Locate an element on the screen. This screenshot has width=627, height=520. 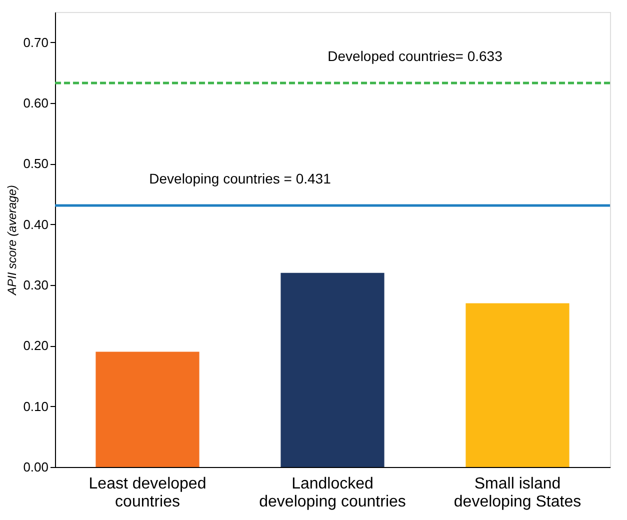
x-tick-label: Least developed countries is located at coordinates (147, 493).